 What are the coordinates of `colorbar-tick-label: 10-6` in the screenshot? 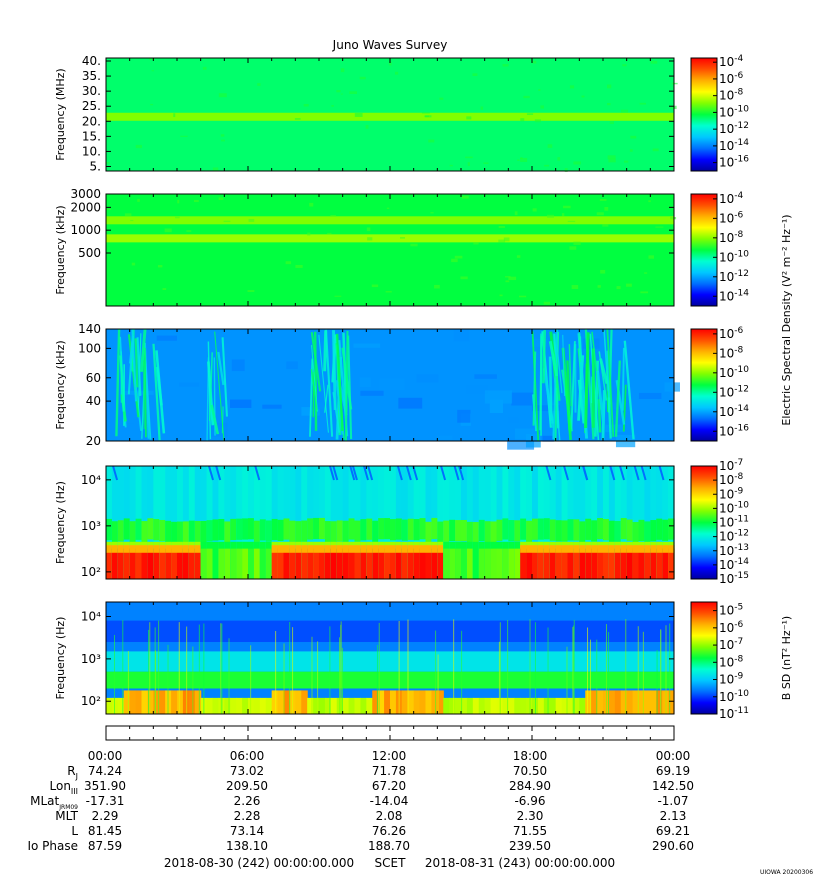 It's located at (731, 217).